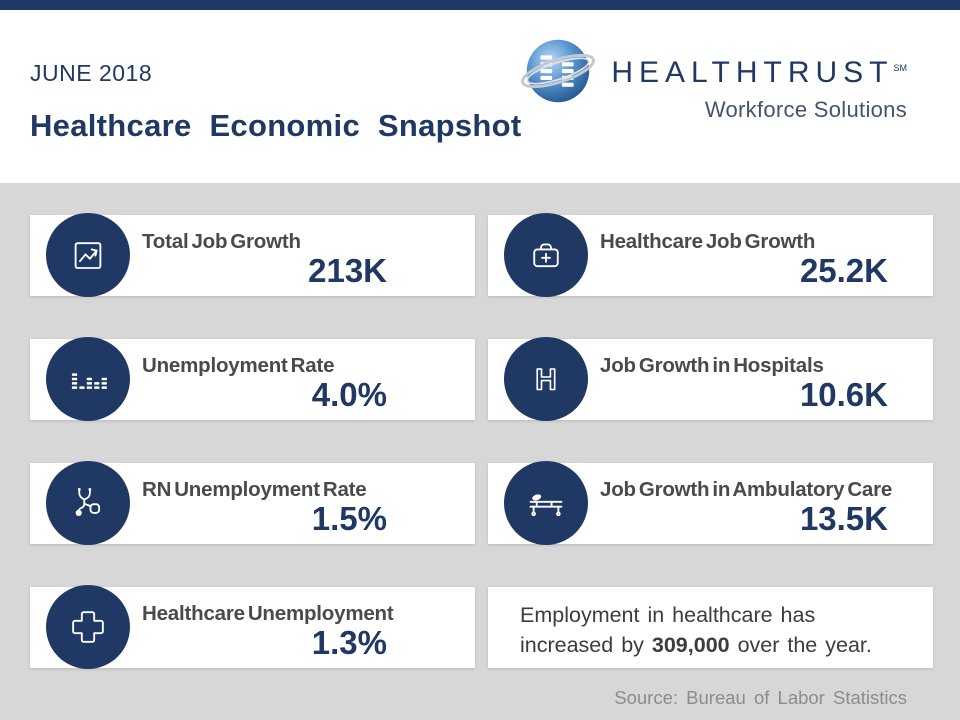 This screenshot has height=720, width=960. I want to click on note-highlight: 309,000, so click(690, 644).